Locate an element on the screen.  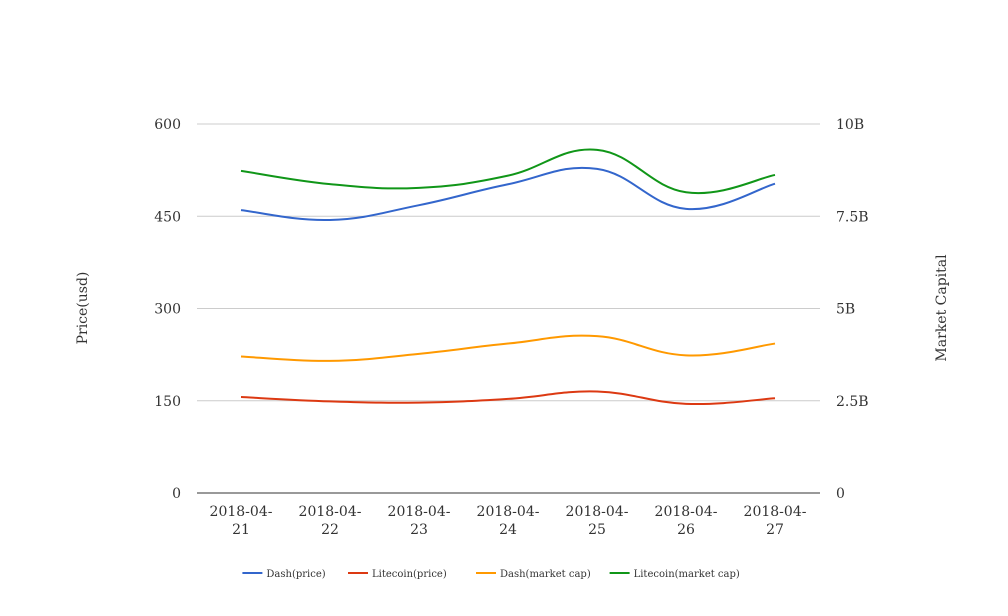
series-line-dash-market-cap is located at coordinates (508, 348).